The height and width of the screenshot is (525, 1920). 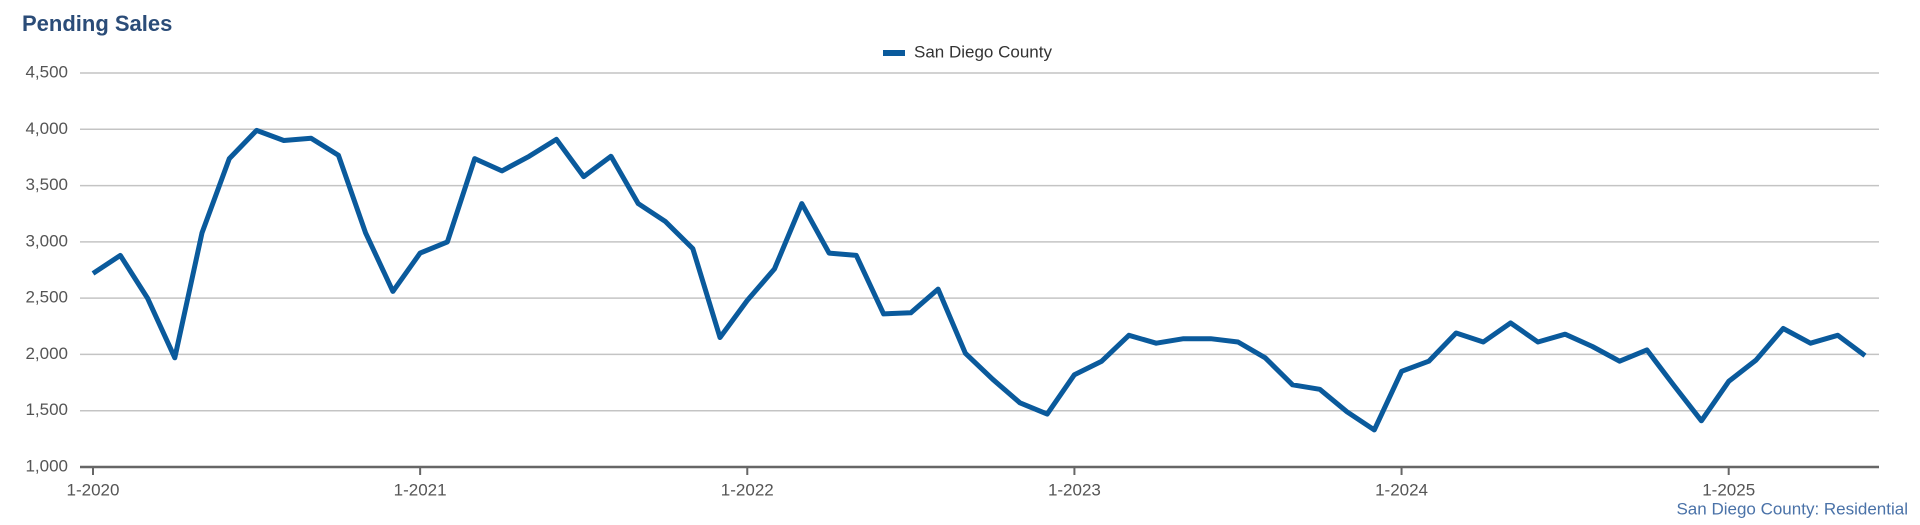 I want to click on x-tick-label: 1-2022, so click(x=747, y=489).